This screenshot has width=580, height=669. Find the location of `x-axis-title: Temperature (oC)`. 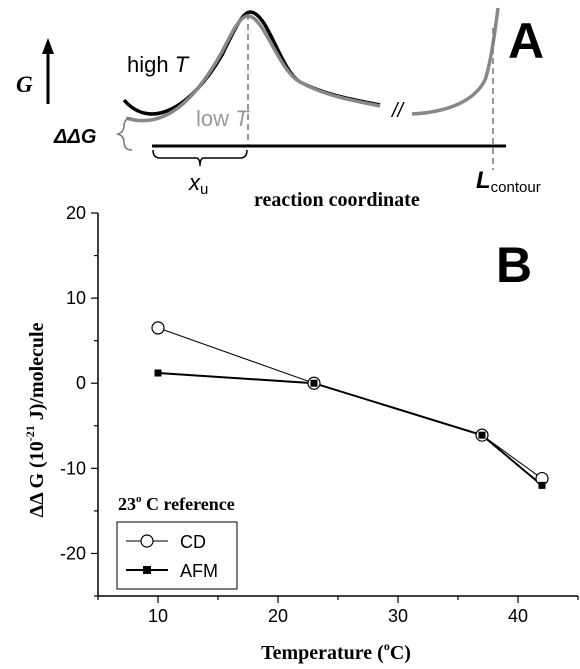

x-axis-title: Temperature (oC) is located at coordinates (336, 651).